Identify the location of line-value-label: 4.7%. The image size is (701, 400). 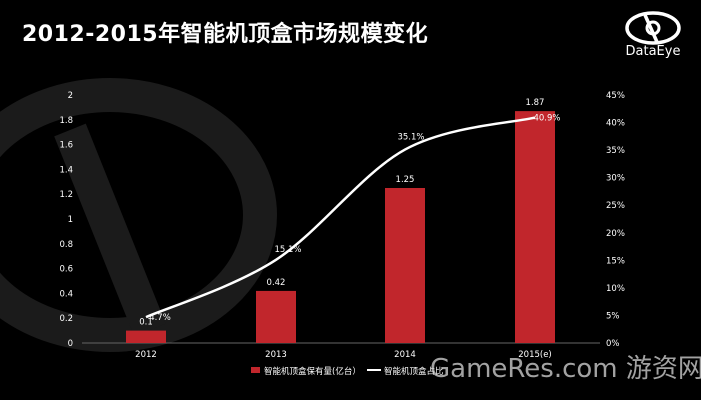
(160, 318).